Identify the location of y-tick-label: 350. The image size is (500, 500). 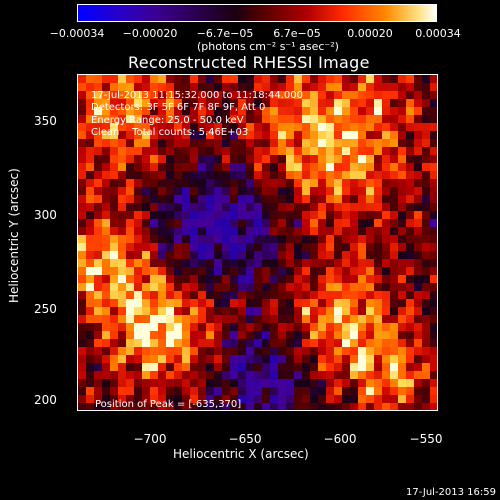
(45, 121).